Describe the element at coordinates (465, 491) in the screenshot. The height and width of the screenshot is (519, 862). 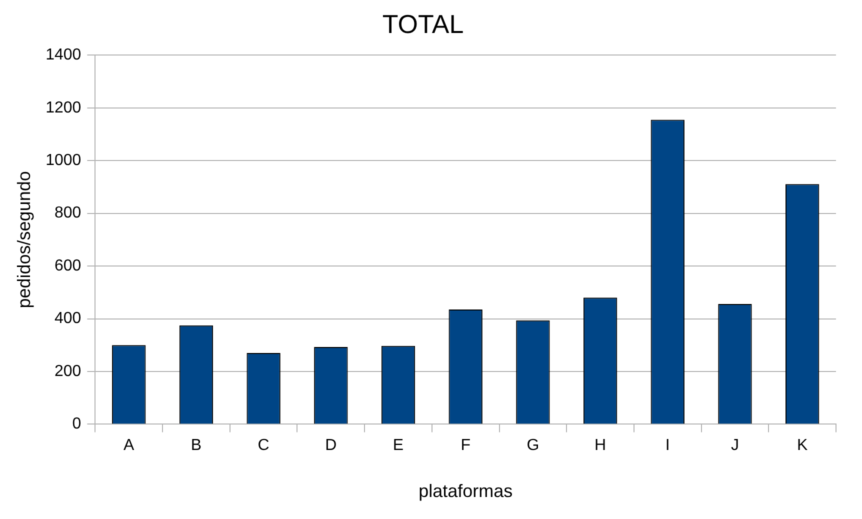
I see `x-axis-title: plataformas` at that location.